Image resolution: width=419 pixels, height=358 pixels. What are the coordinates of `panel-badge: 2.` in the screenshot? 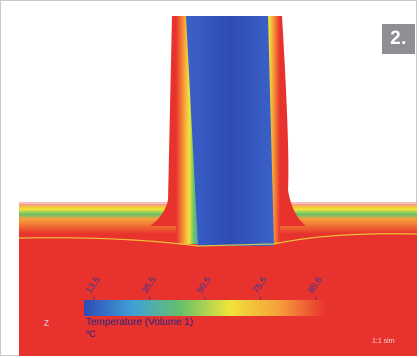 It's located at (398, 39).